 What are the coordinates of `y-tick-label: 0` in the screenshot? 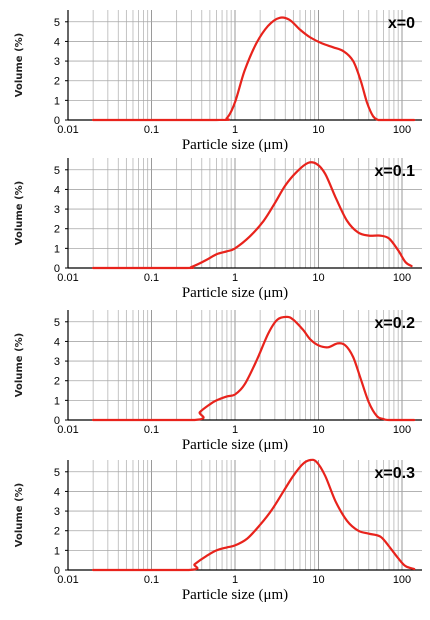 It's located at (57, 421).